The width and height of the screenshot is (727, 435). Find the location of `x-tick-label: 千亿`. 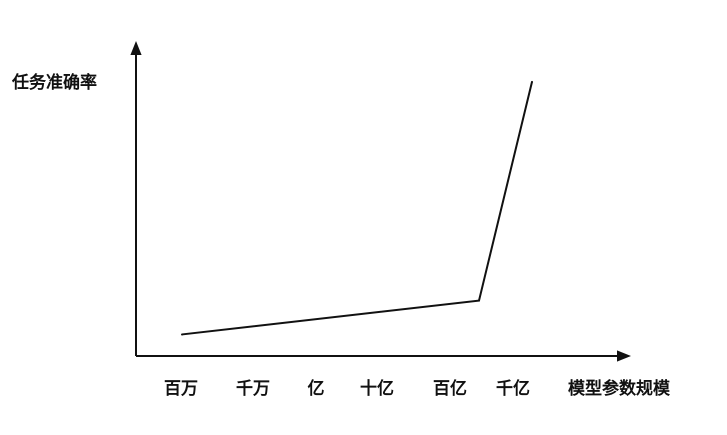

x-tick-label: 千亿 is located at coordinates (513, 388).